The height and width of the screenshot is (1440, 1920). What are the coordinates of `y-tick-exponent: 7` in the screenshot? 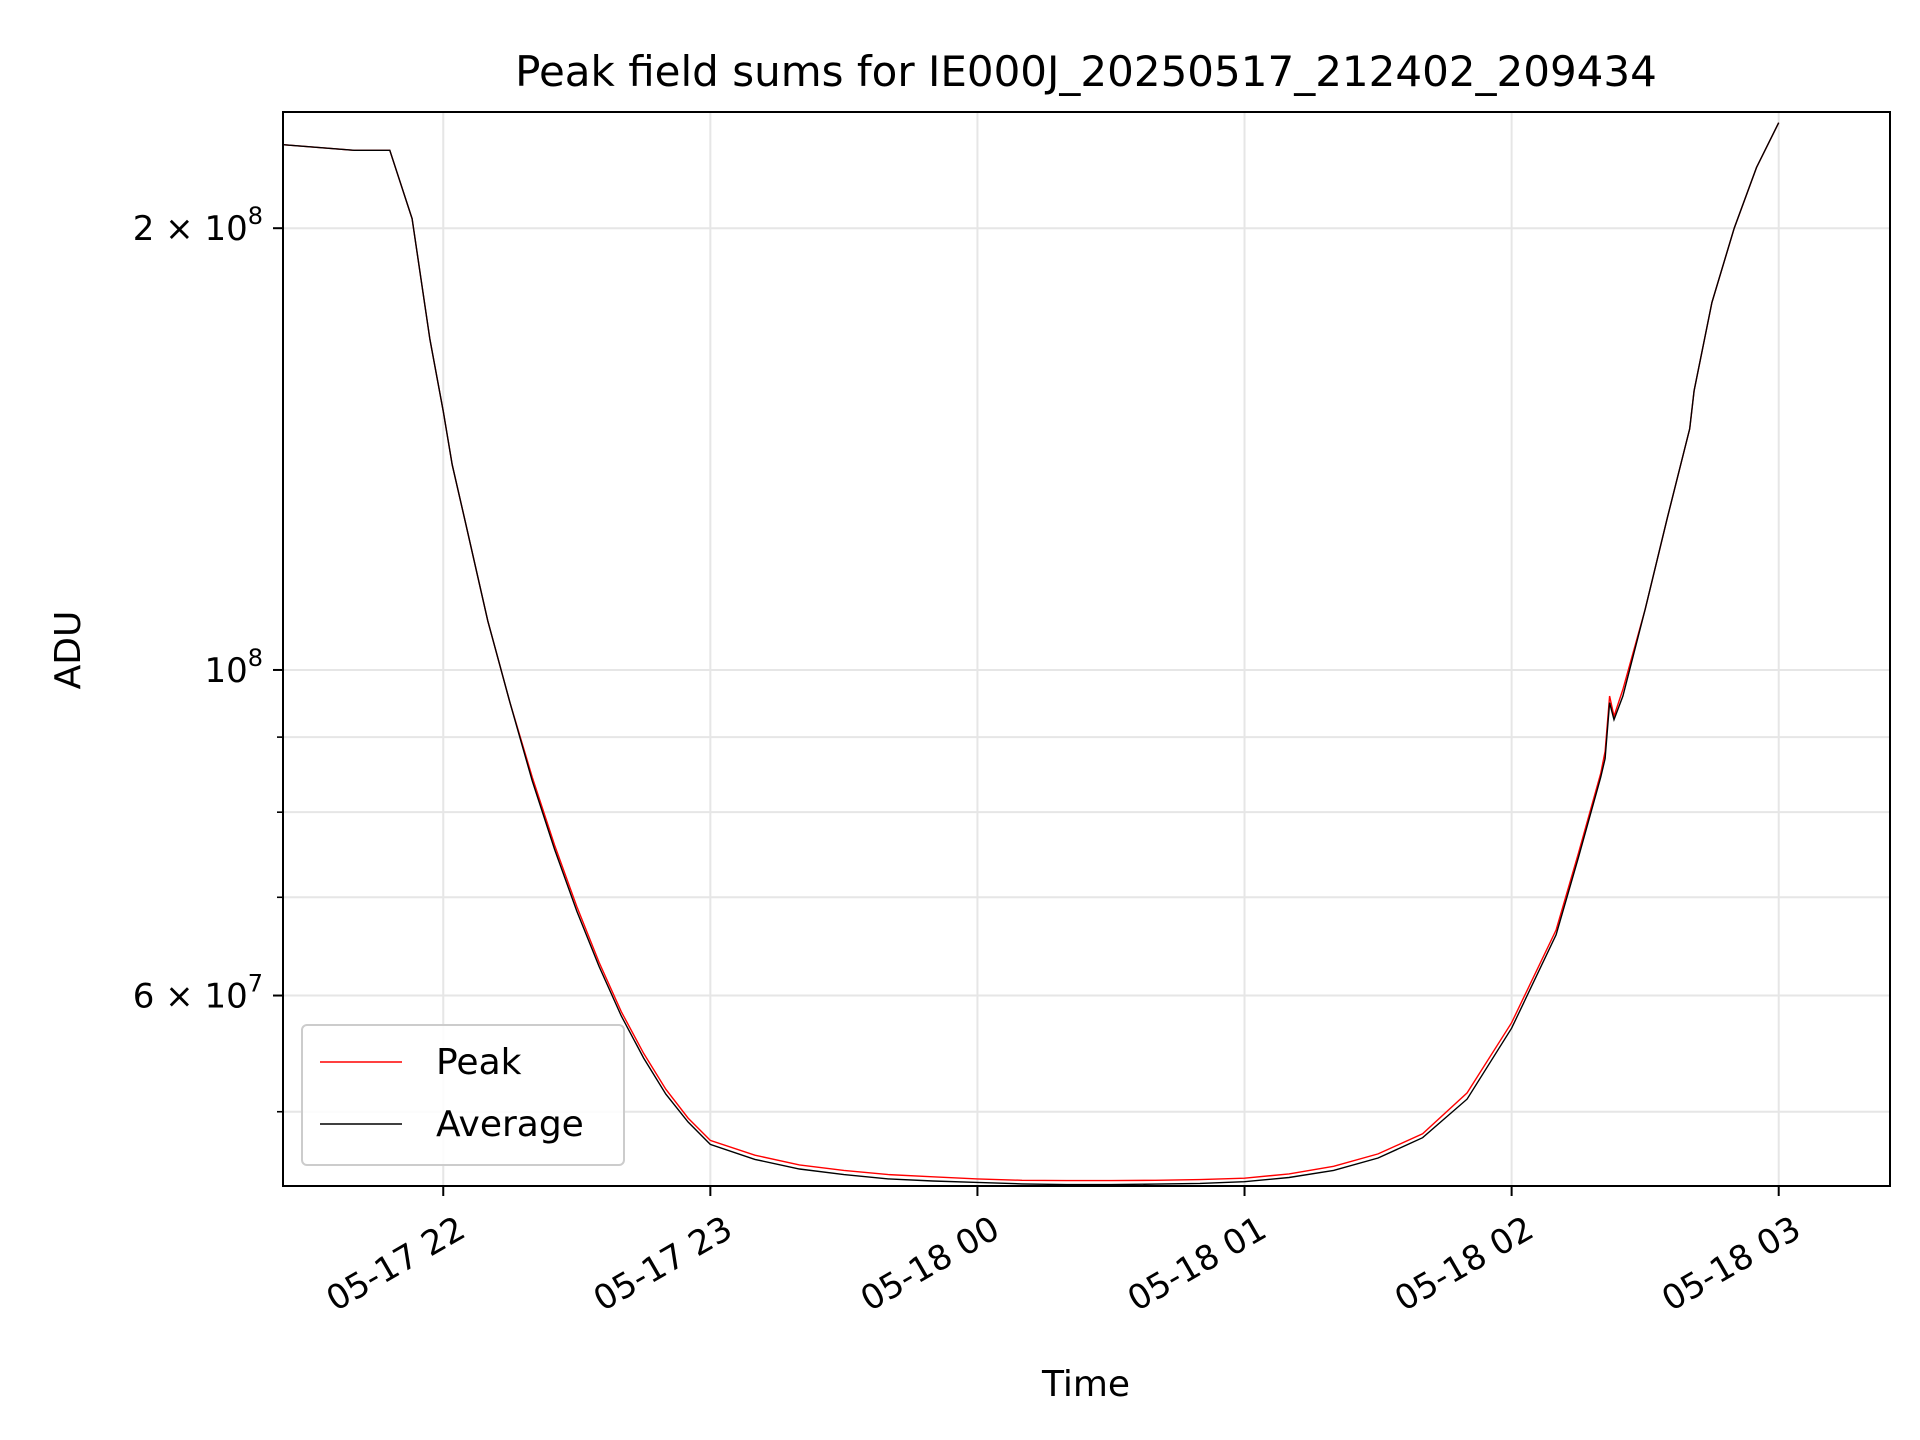 It's located at (255, 984).